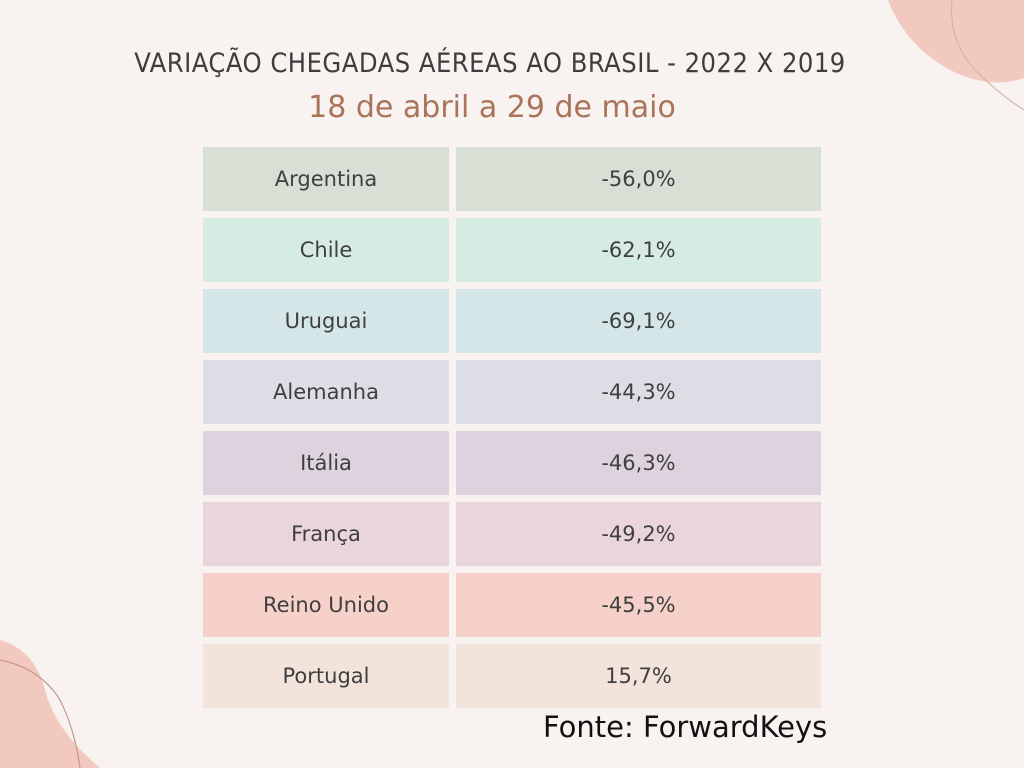 This screenshot has height=768, width=1024. Describe the element at coordinates (638, 534) in the screenshot. I see `value-cell: -49,2%` at that location.